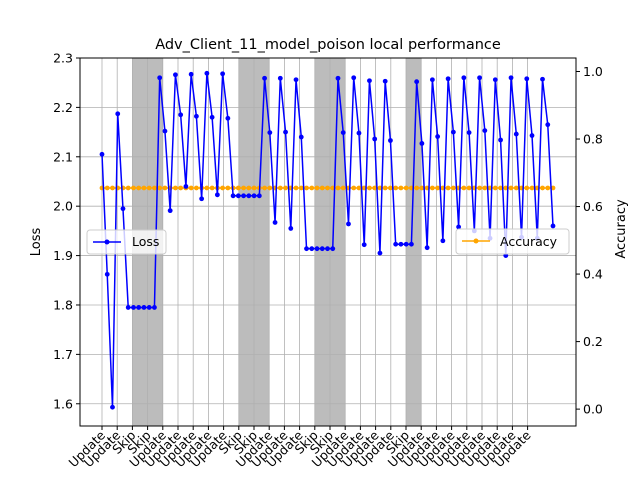  Describe the element at coordinates (529, 241) in the screenshot. I see `accuracy-legend-label: Accuracy` at that location.